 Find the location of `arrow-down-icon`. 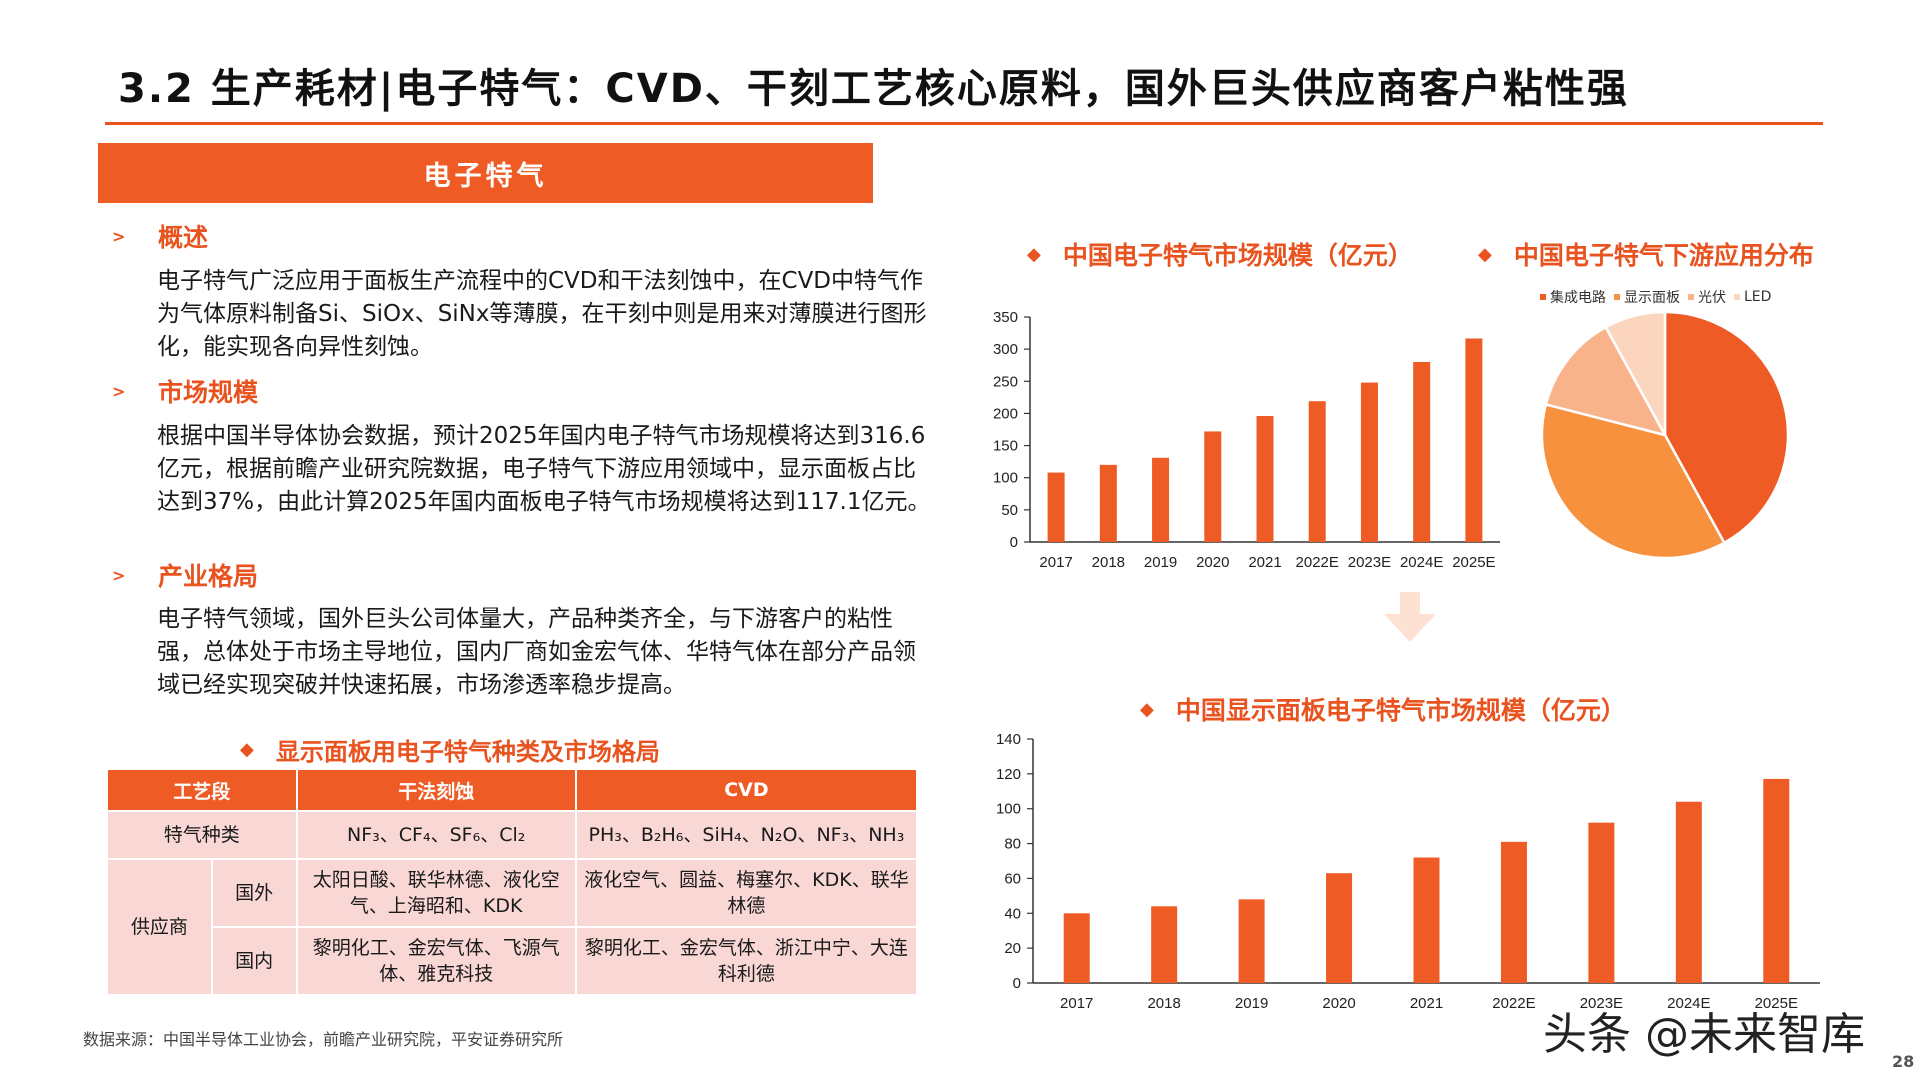

arrow-down-icon is located at coordinates (1410, 617).